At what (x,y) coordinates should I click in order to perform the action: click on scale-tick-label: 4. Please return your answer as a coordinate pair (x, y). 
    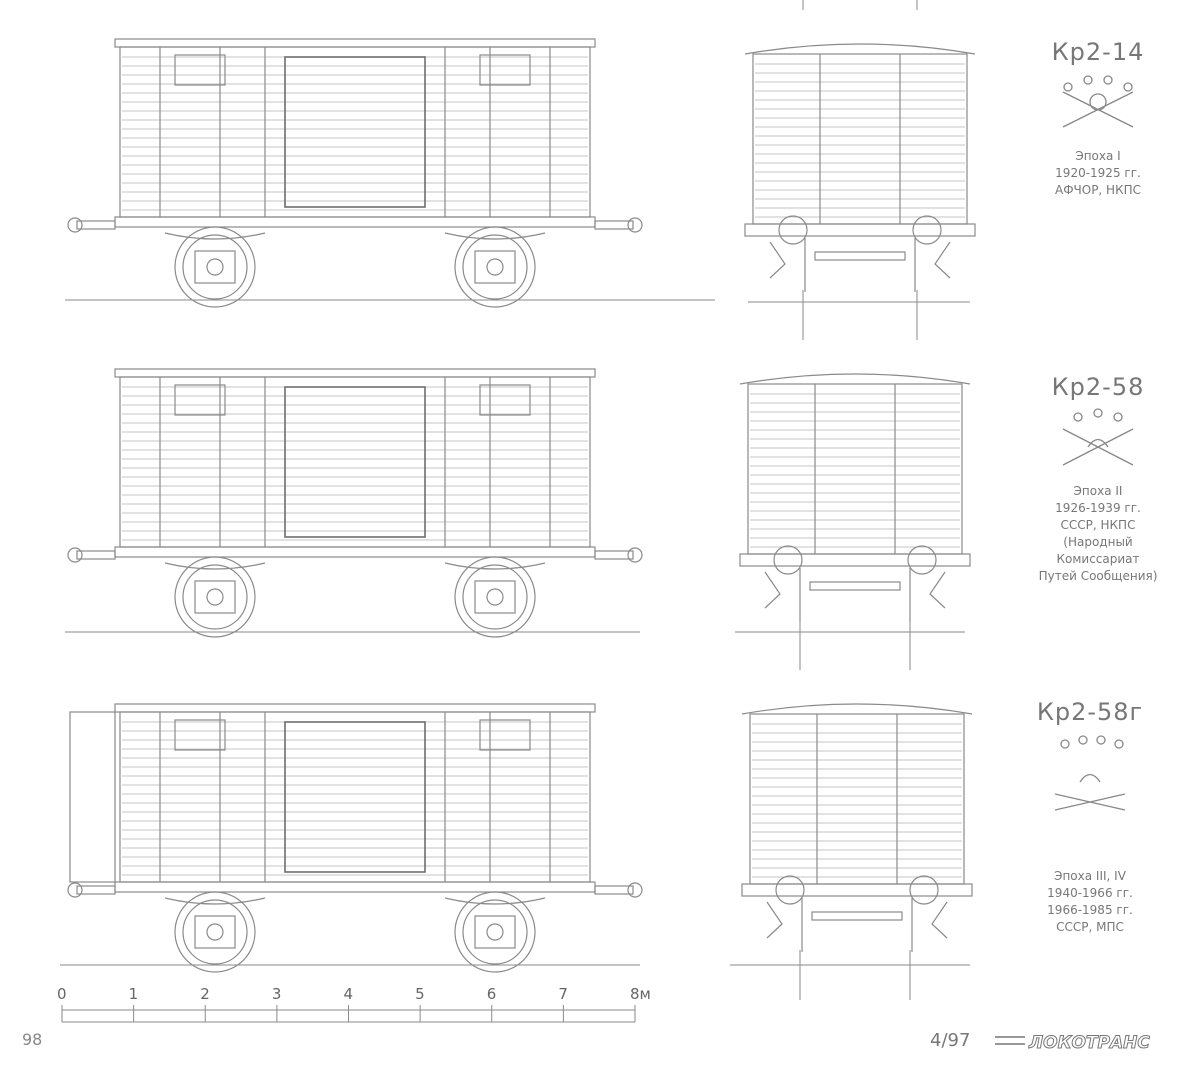
    Looking at the image, I should click on (348, 994).